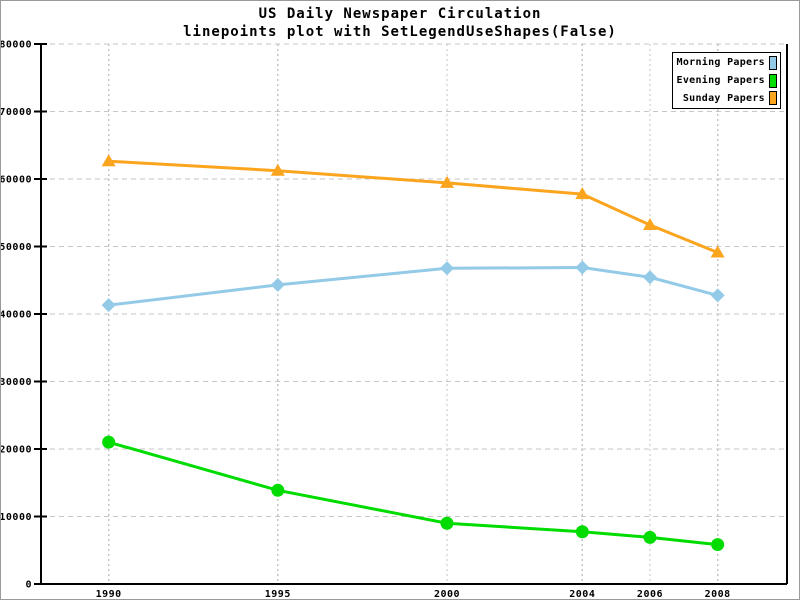  Describe the element at coordinates (16, 45) in the screenshot. I see `y-tick-label: 80000` at that location.